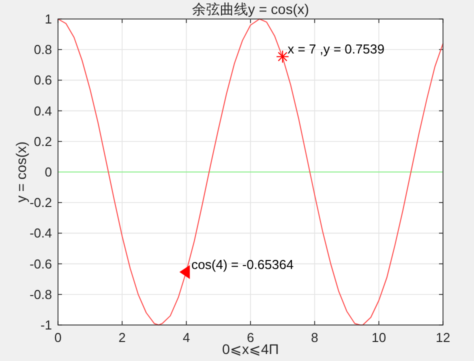  What do you see at coordinates (443, 337) in the screenshot?
I see `x-tick-label: 12` at bounding box center [443, 337].